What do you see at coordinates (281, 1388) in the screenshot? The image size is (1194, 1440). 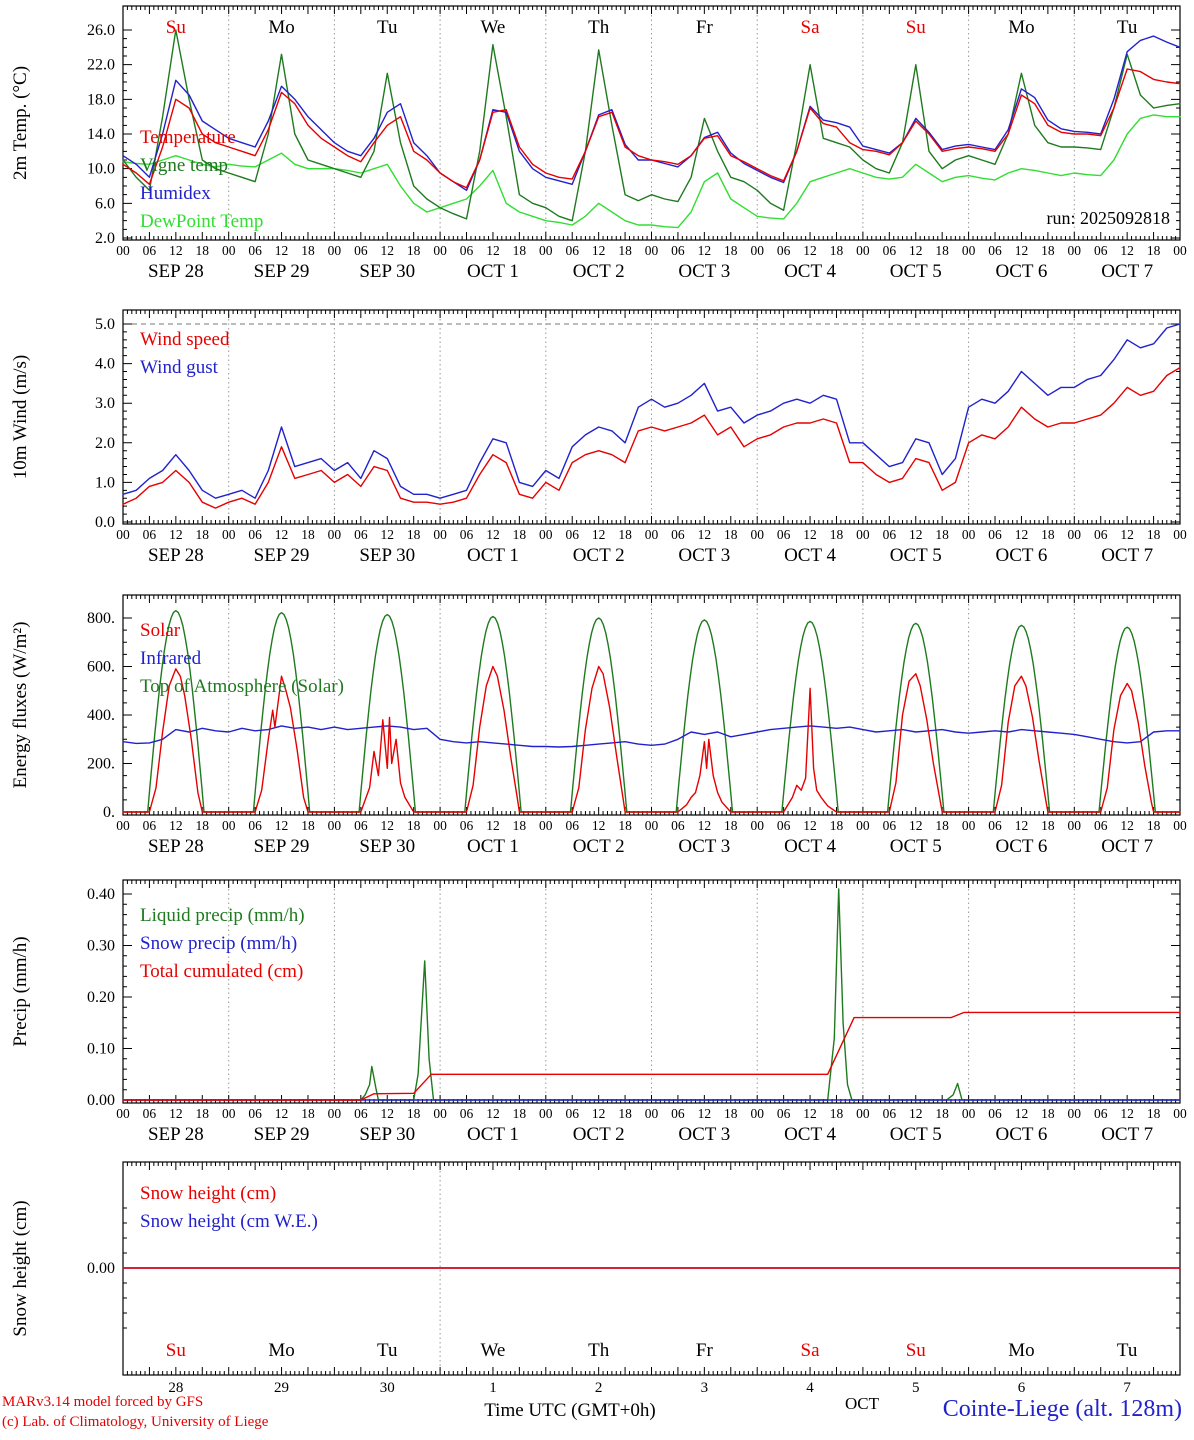 I see `date-number-label: 29` at bounding box center [281, 1388].